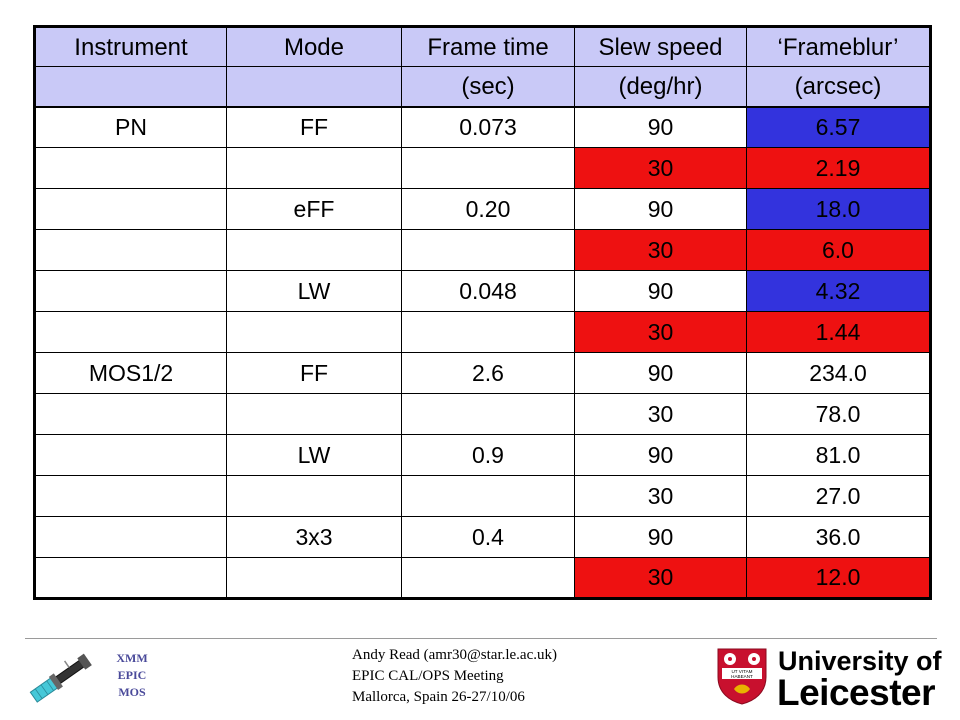 The width and height of the screenshot is (960, 720). I want to click on cell-frameblur: 1.44, so click(838, 332).